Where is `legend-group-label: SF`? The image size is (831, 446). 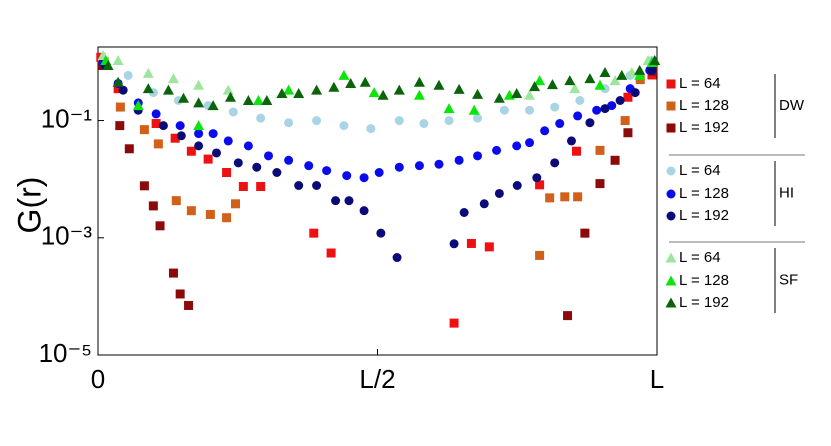
legend-group-label: SF is located at coordinates (788, 279).